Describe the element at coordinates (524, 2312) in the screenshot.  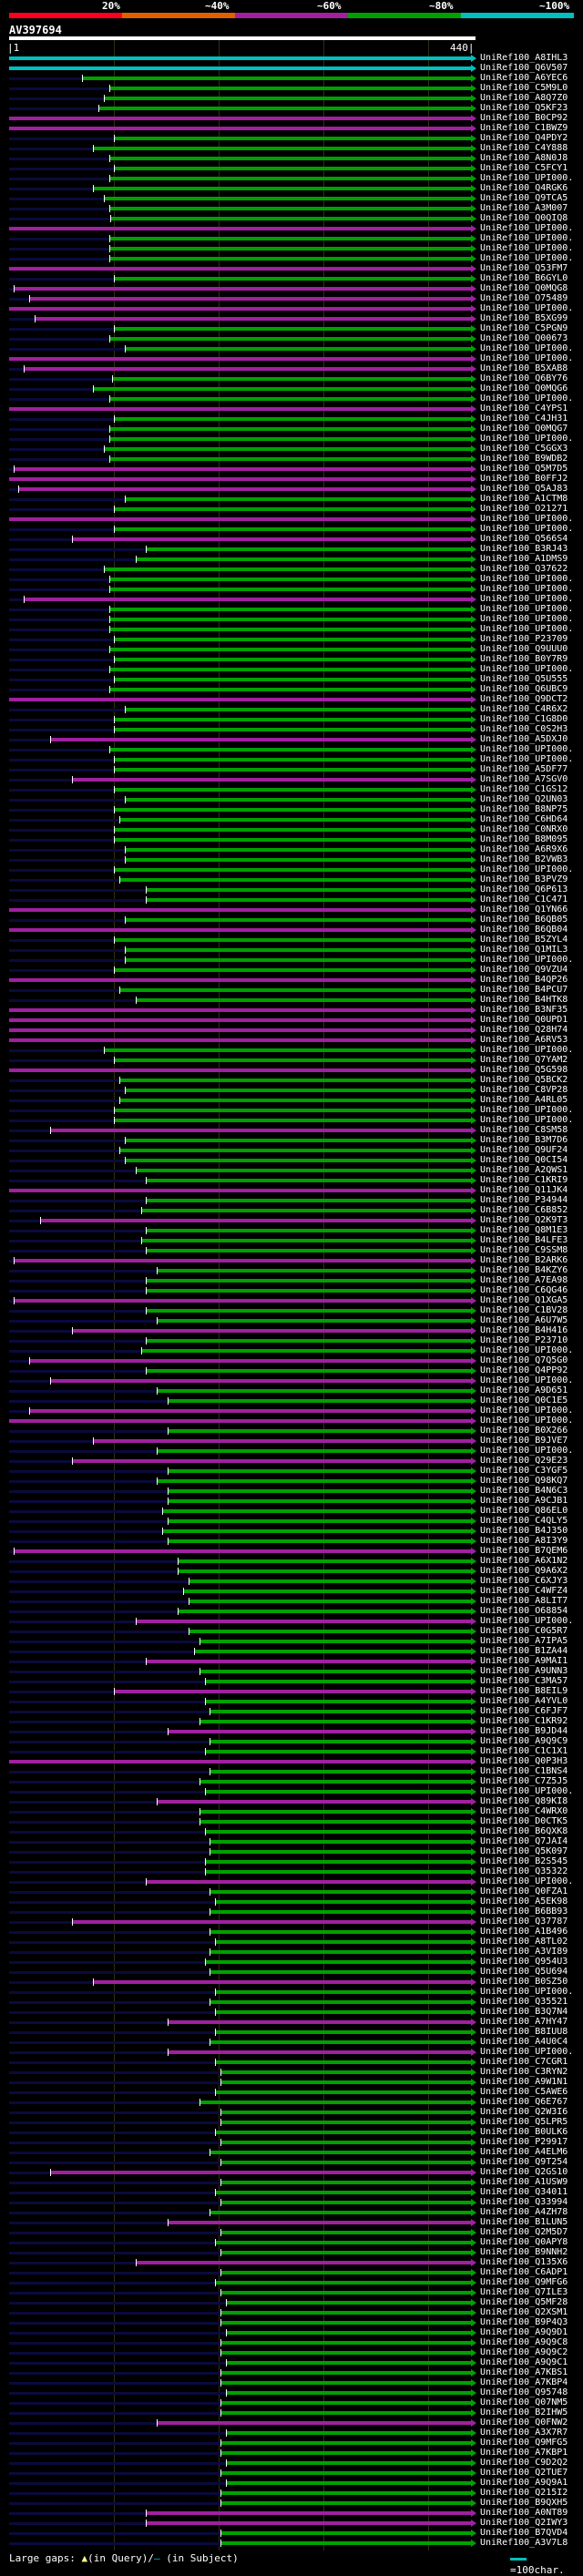
I see `hit-label: UniRef100_Q2XSM1` at that location.